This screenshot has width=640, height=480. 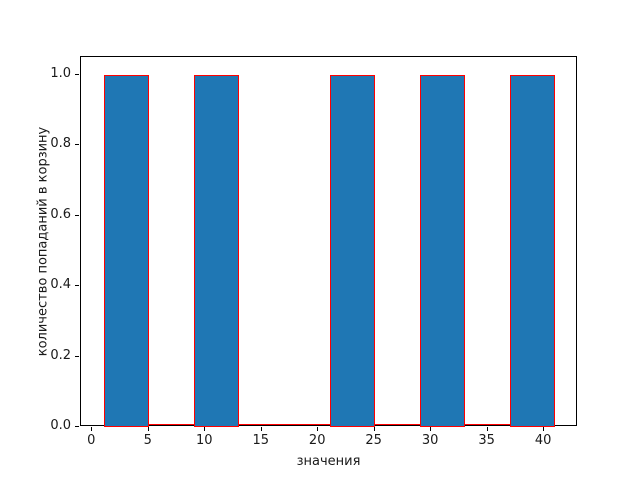 What do you see at coordinates (328, 461) in the screenshot?
I see `x-axis-label: значения` at bounding box center [328, 461].